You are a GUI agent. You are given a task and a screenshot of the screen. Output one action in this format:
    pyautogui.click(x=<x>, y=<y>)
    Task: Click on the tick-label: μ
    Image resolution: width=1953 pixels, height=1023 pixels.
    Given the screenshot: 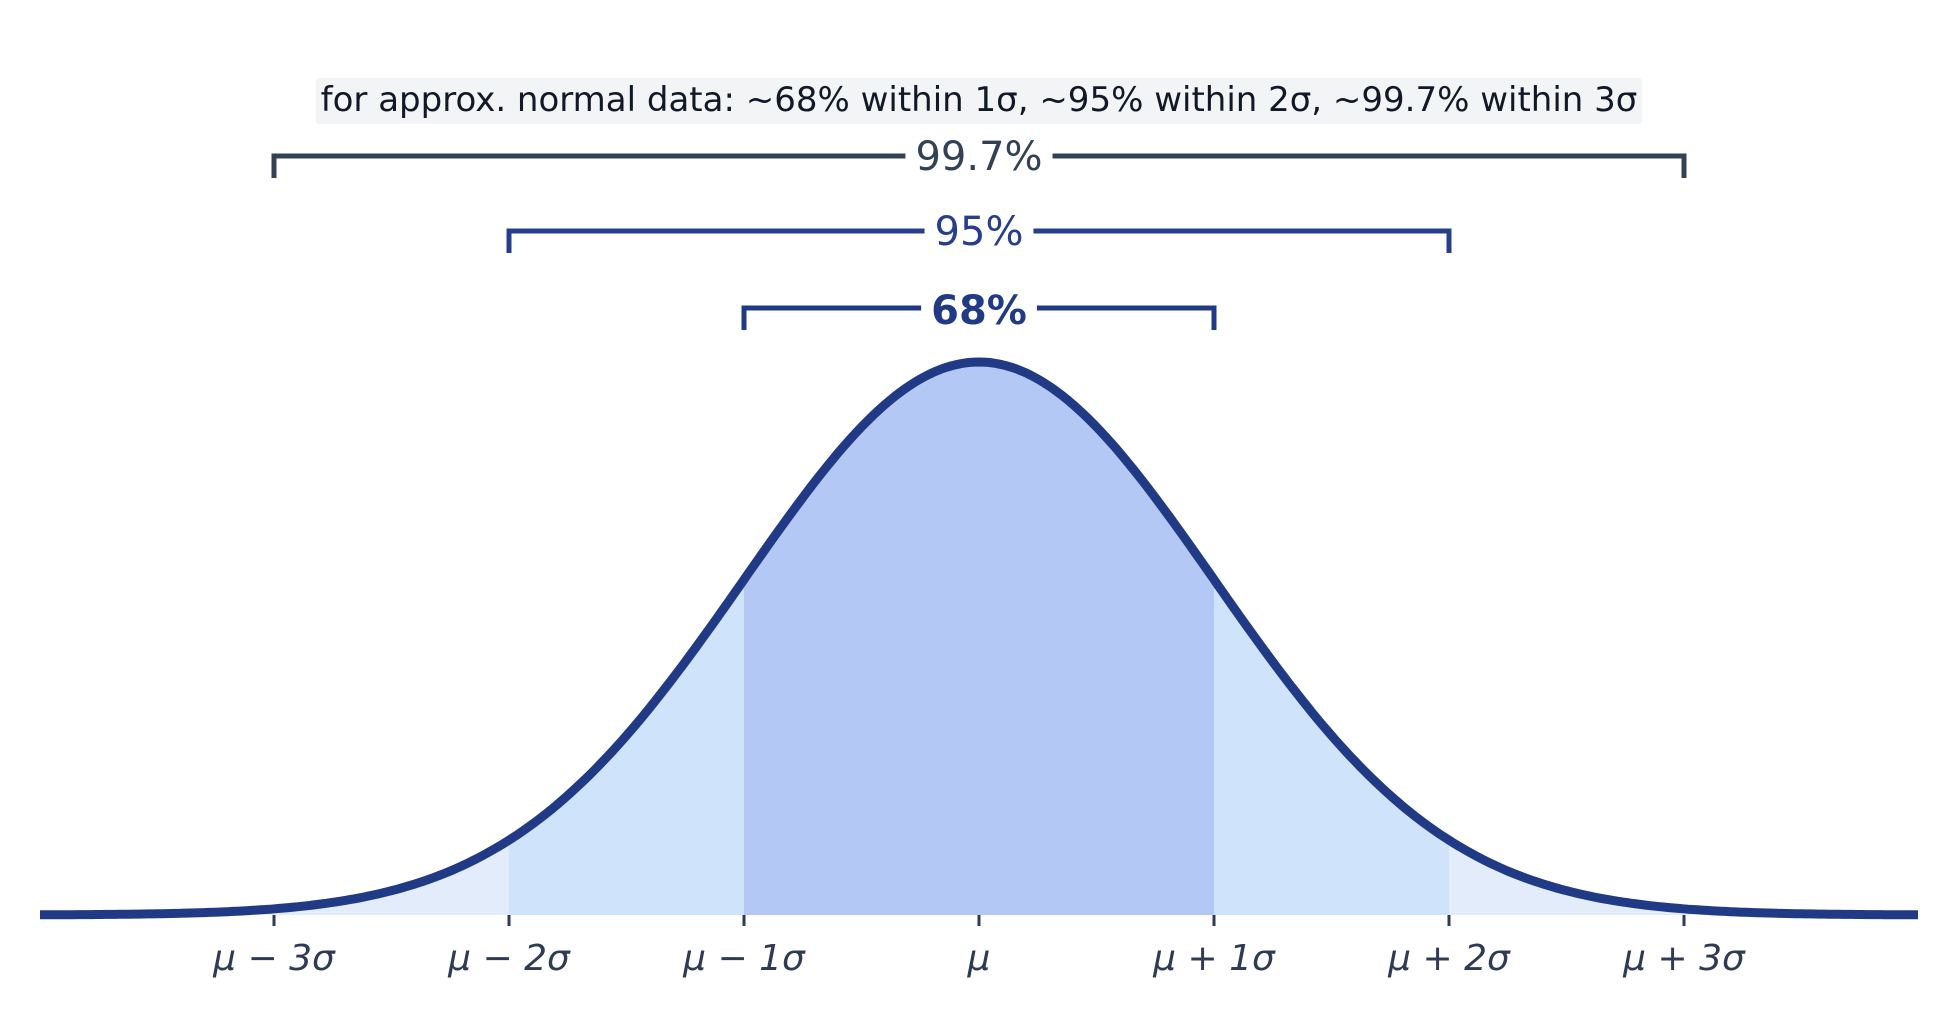 What is the action you would take?
    pyautogui.click(x=979, y=958)
    